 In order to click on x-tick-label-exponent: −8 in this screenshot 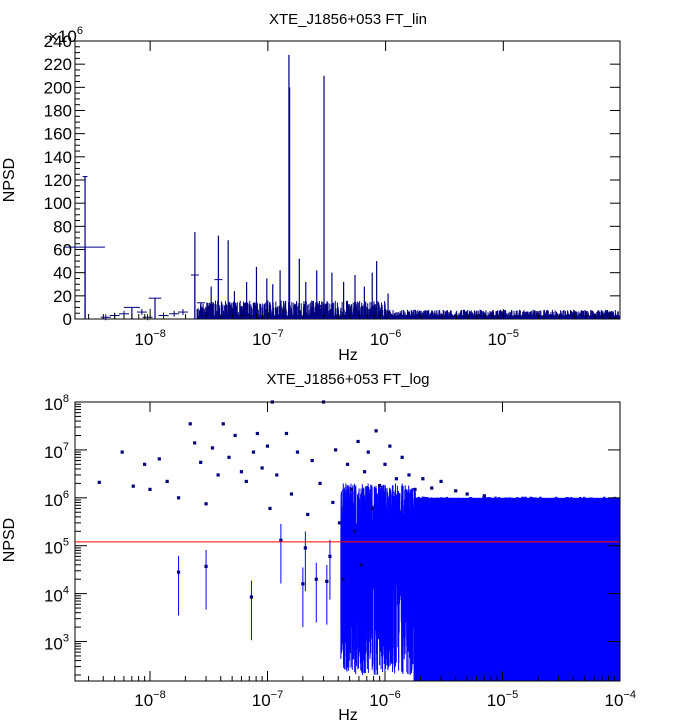, I will do `click(159, 334)`.